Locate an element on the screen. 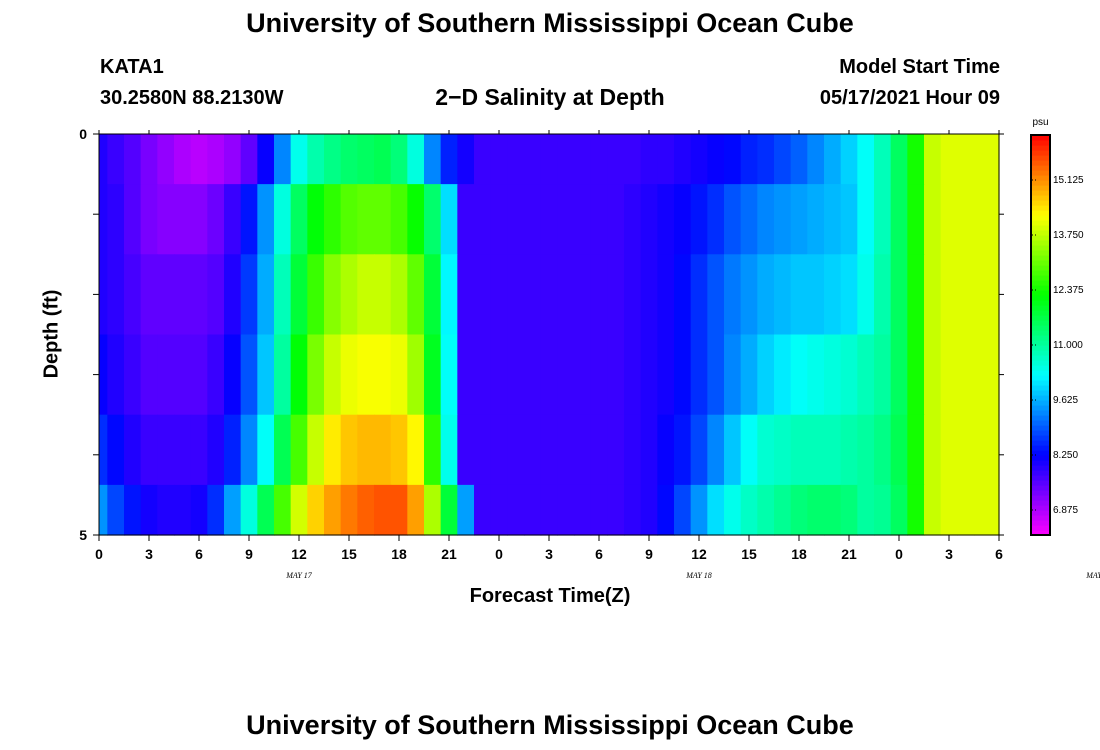  x-tick-label: 21 is located at coordinates (449, 554).